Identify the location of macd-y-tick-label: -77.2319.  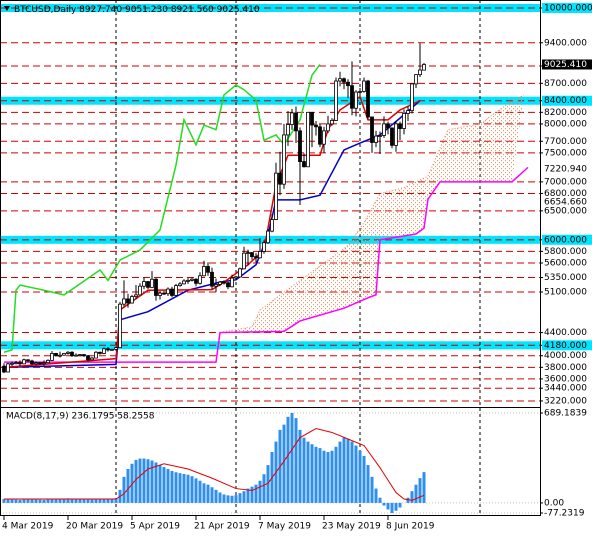
(564, 514).